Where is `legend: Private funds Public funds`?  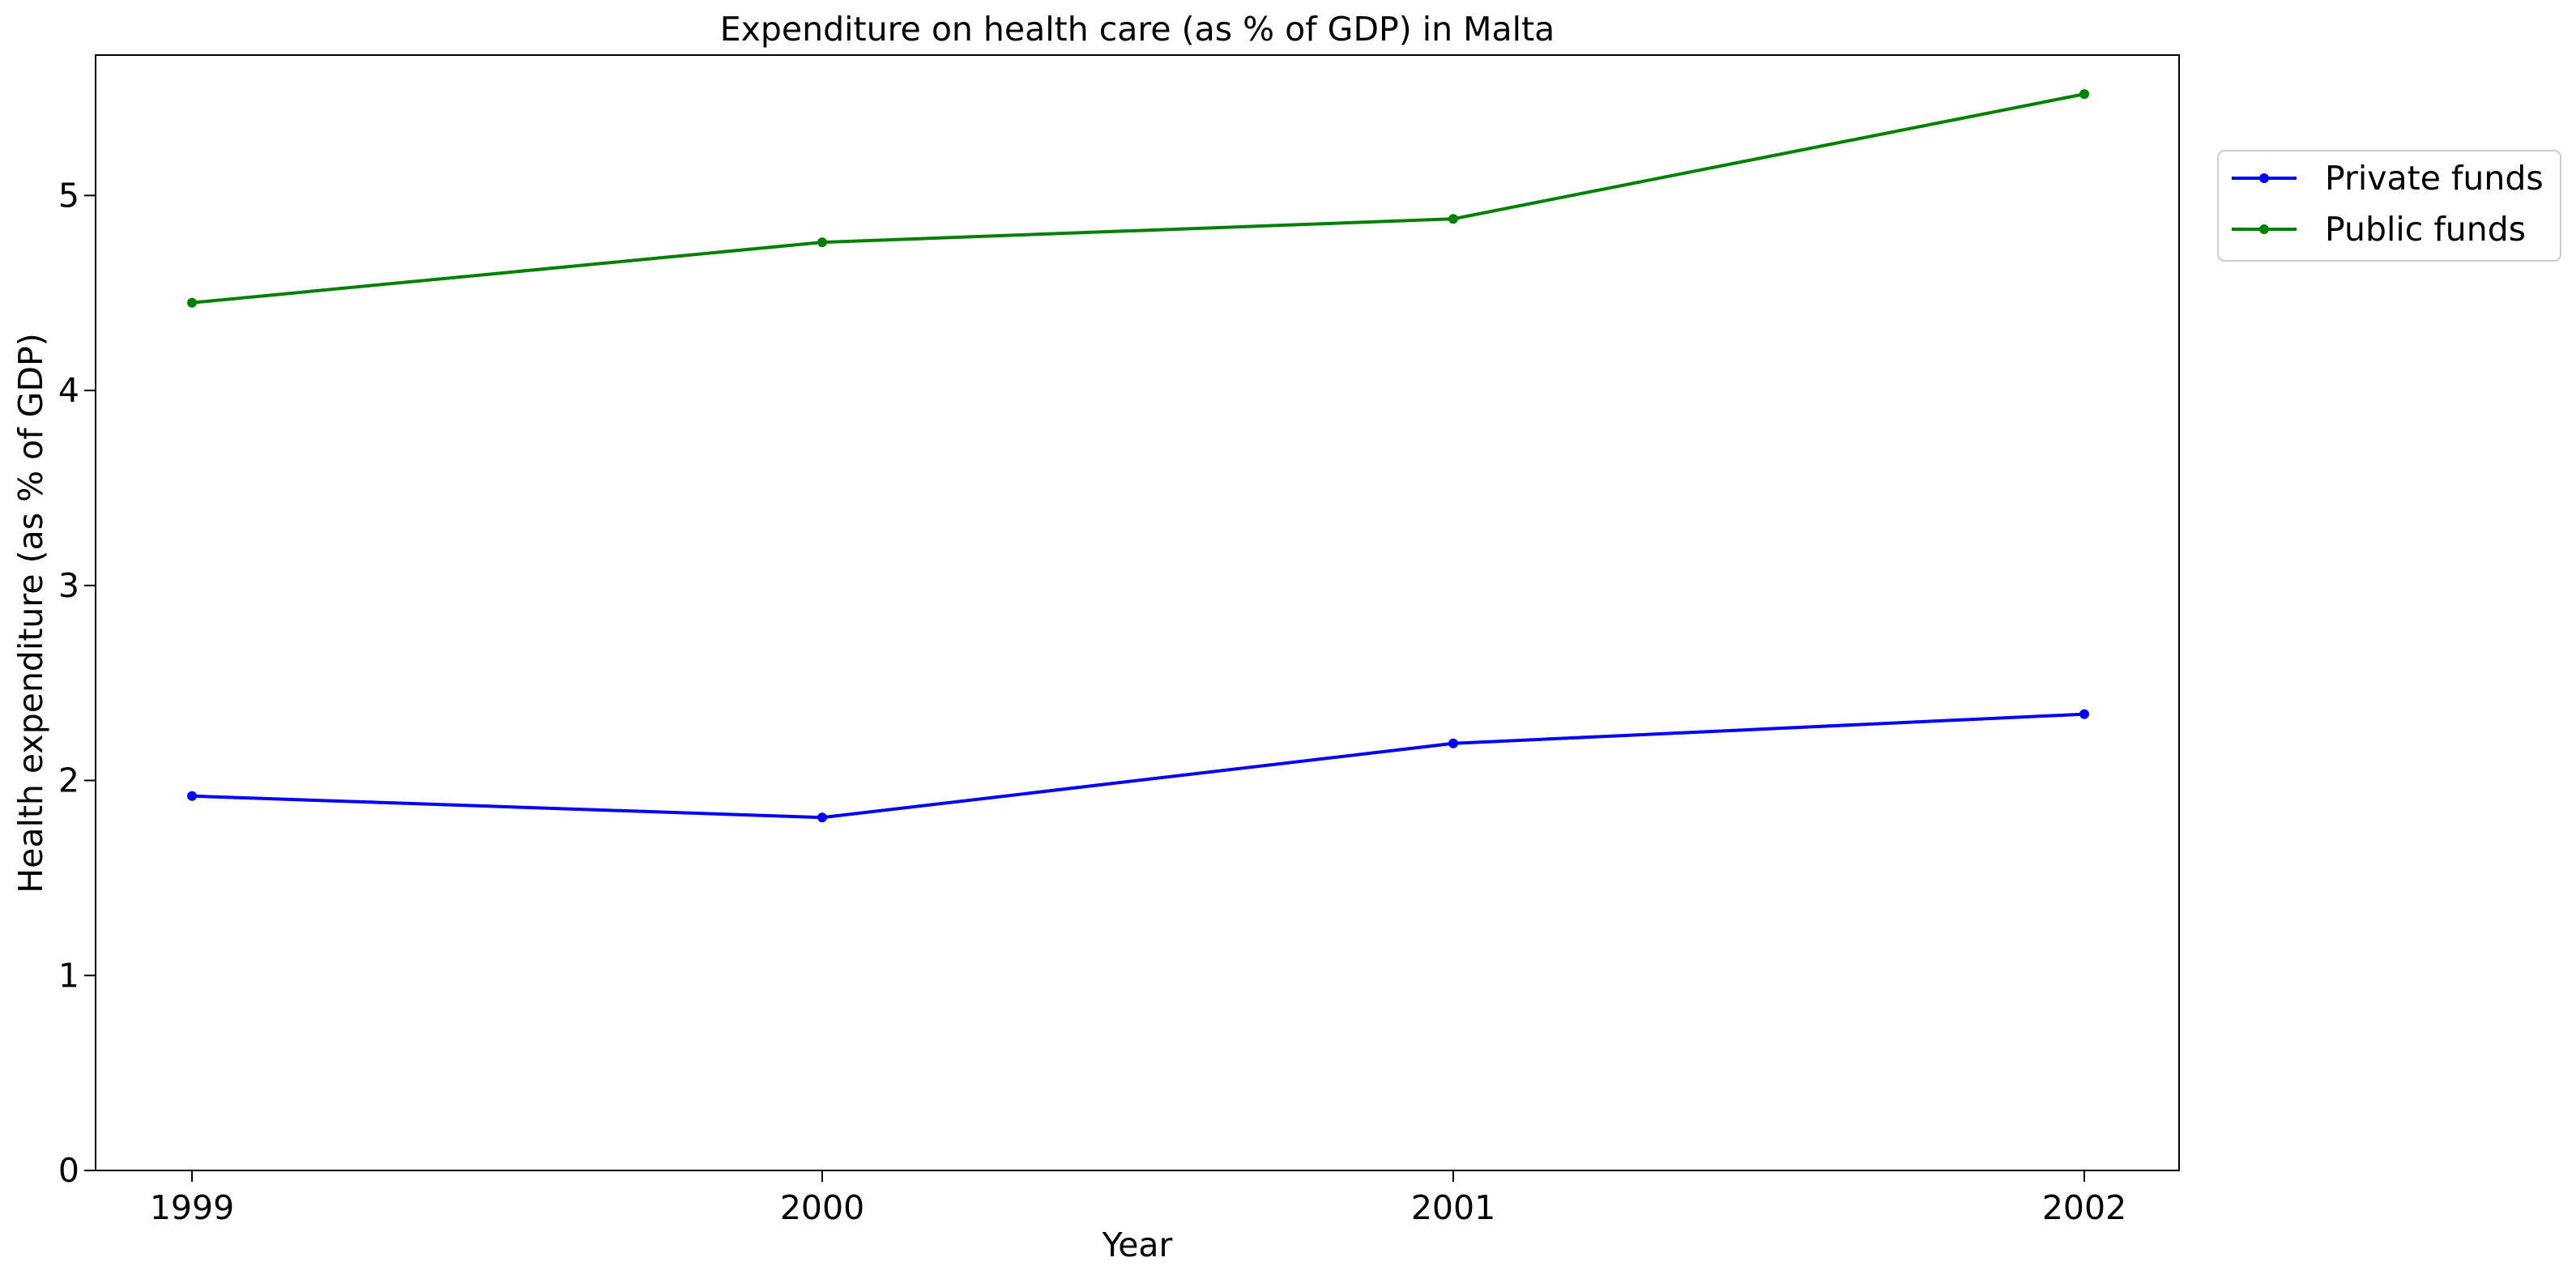 legend: Private funds Public funds is located at coordinates (2389, 206).